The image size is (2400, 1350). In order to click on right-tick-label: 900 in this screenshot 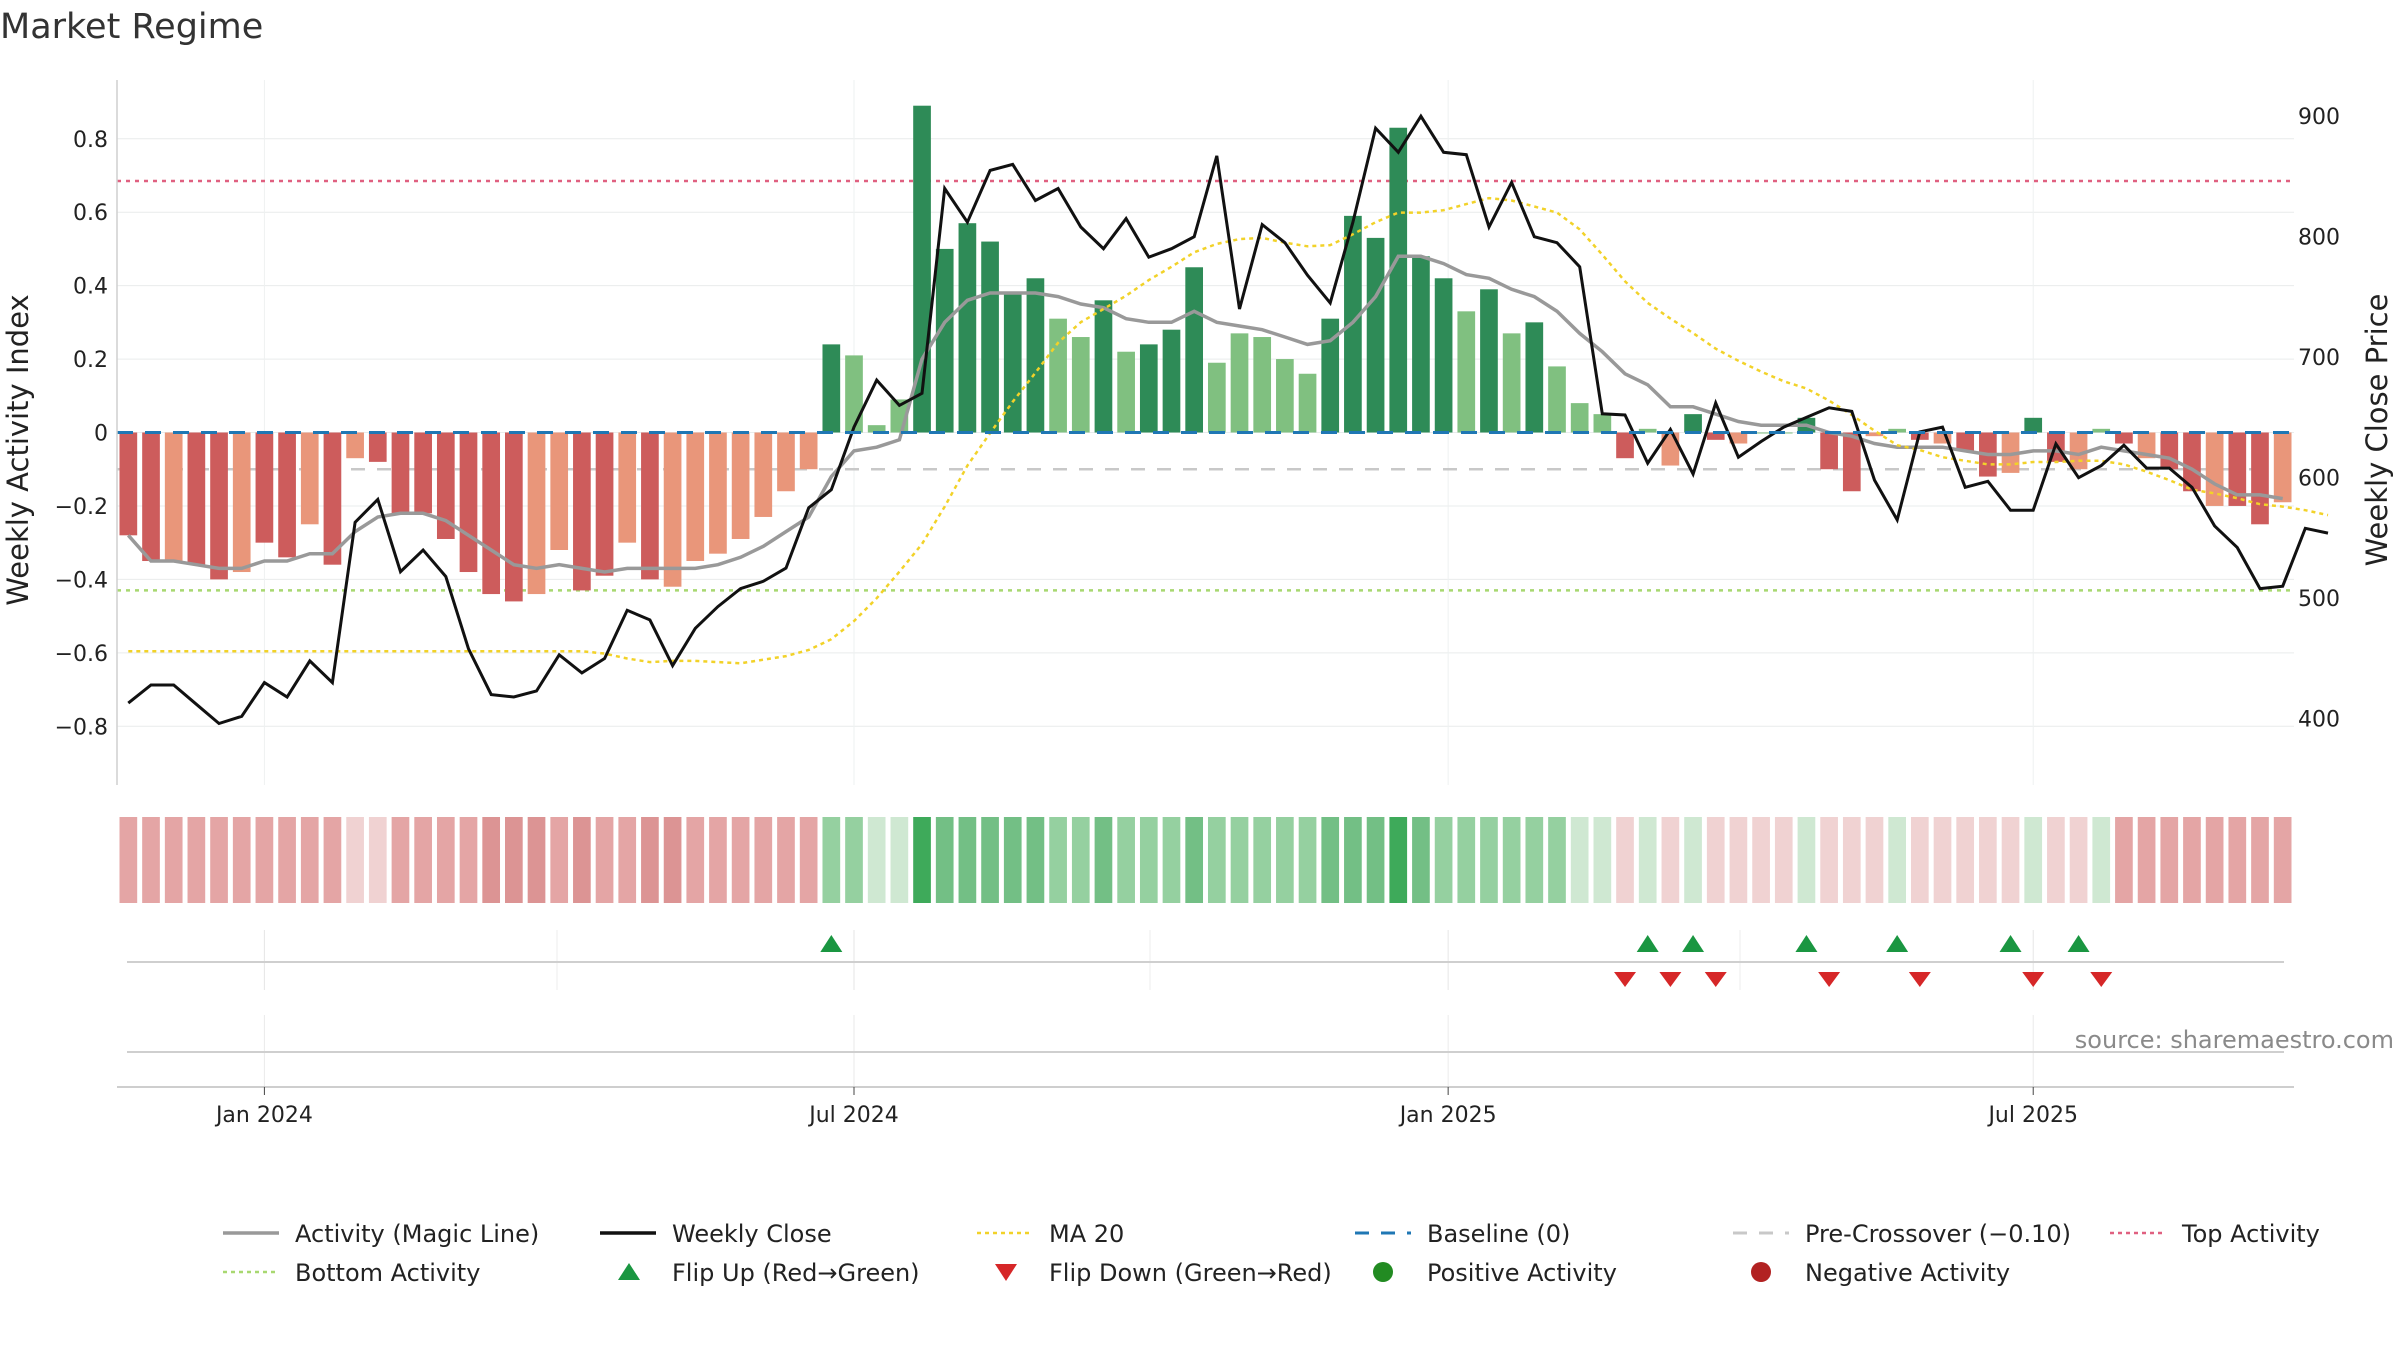, I will do `click(2319, 117)`.